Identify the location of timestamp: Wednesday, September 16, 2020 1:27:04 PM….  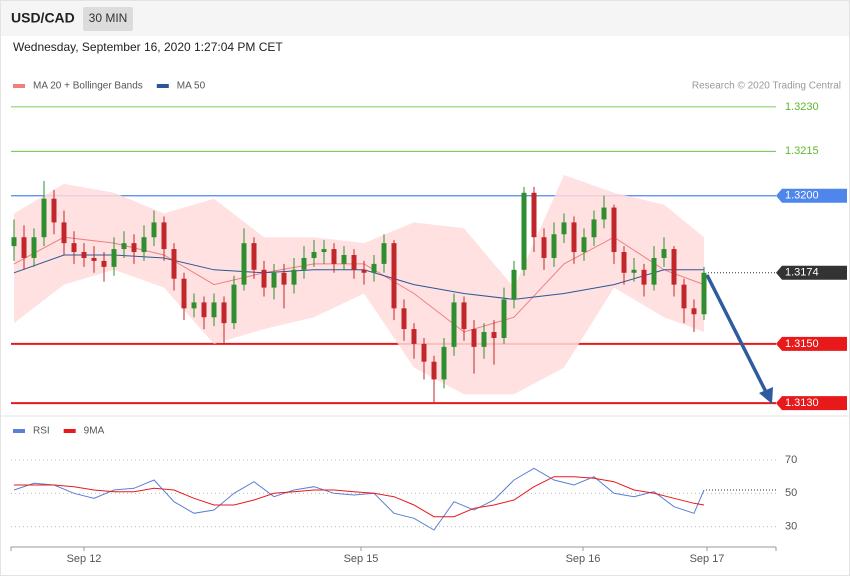
(148, 47).